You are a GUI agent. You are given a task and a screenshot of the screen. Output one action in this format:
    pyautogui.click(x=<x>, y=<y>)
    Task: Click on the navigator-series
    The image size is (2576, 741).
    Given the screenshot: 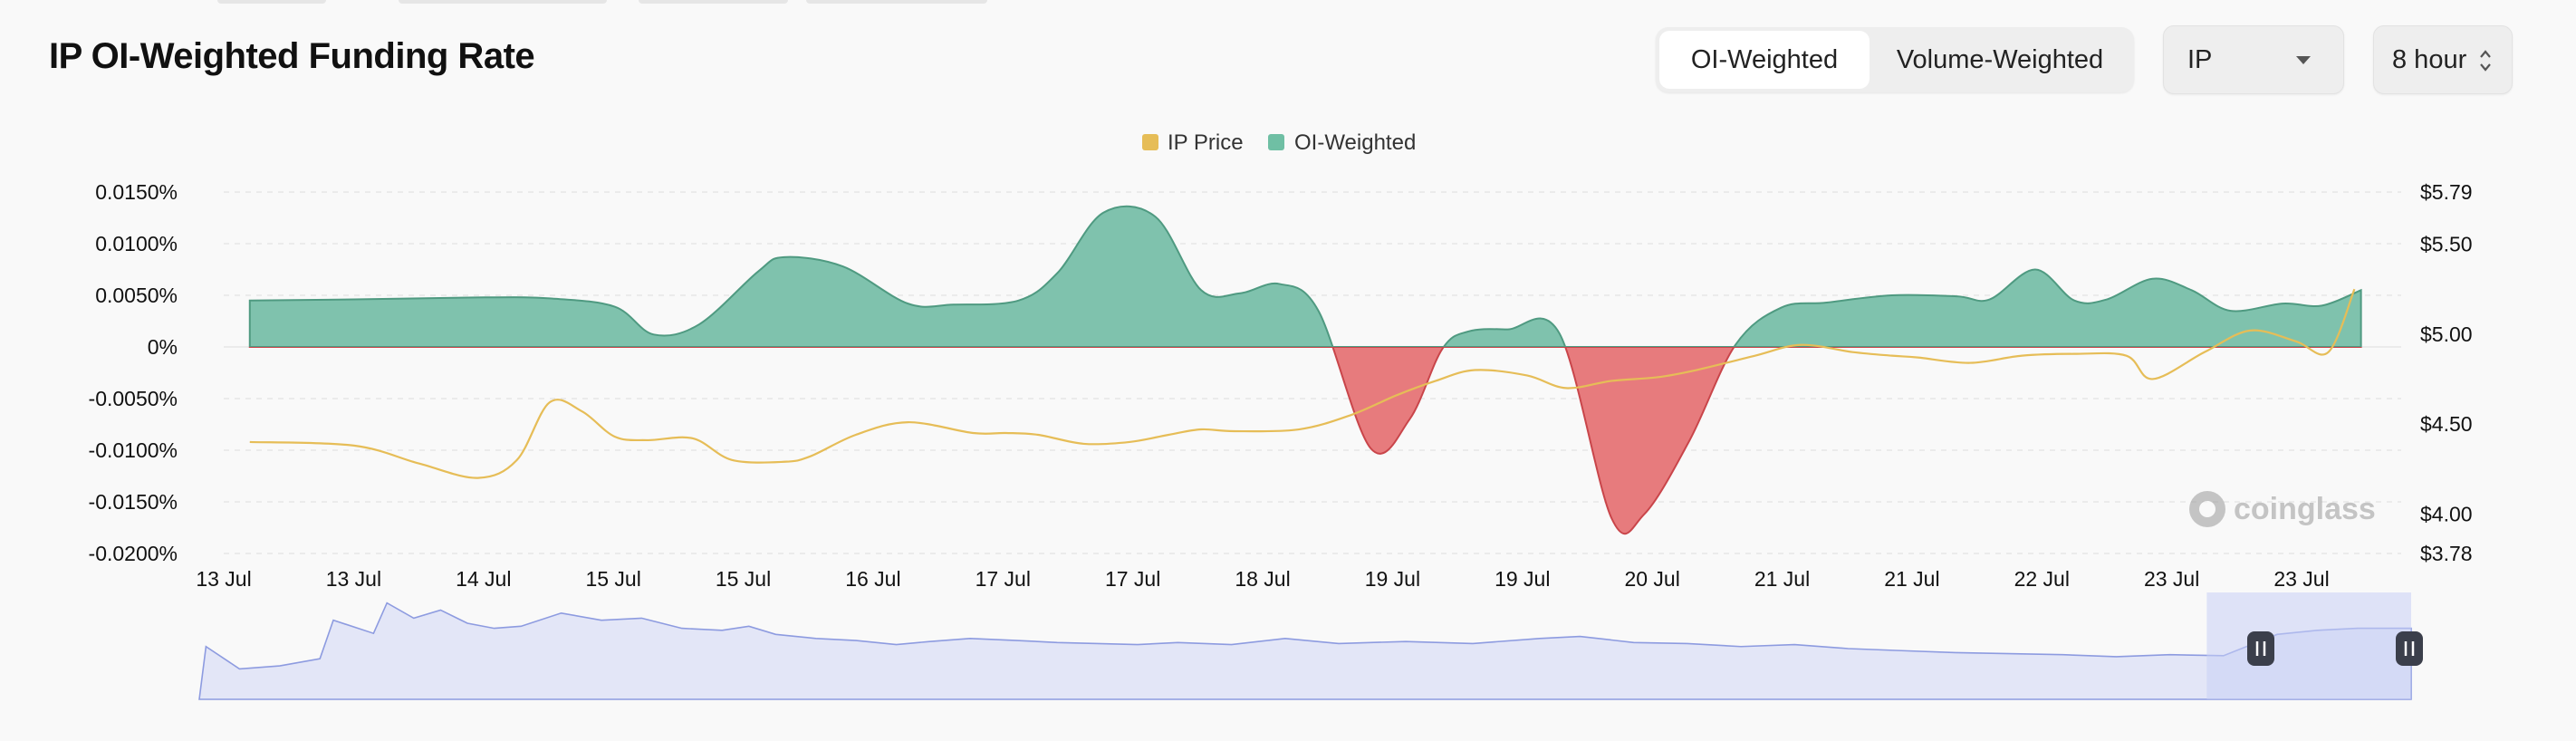 What is the action you would take?
    pyautogui.click(x=1305, y=650)
    